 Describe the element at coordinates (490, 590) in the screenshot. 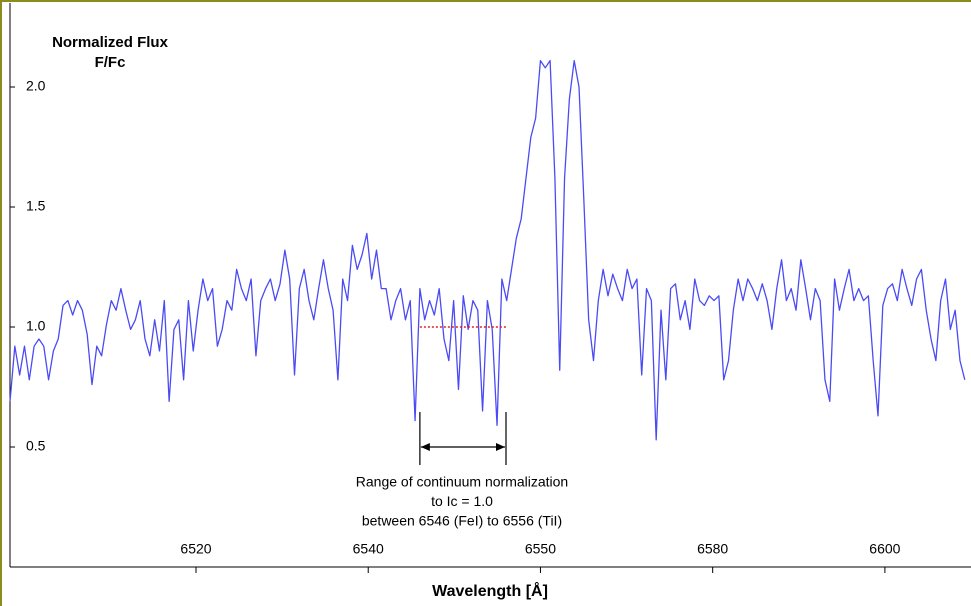

I see `x-axis-label: Wavelength [Å]` at that location.